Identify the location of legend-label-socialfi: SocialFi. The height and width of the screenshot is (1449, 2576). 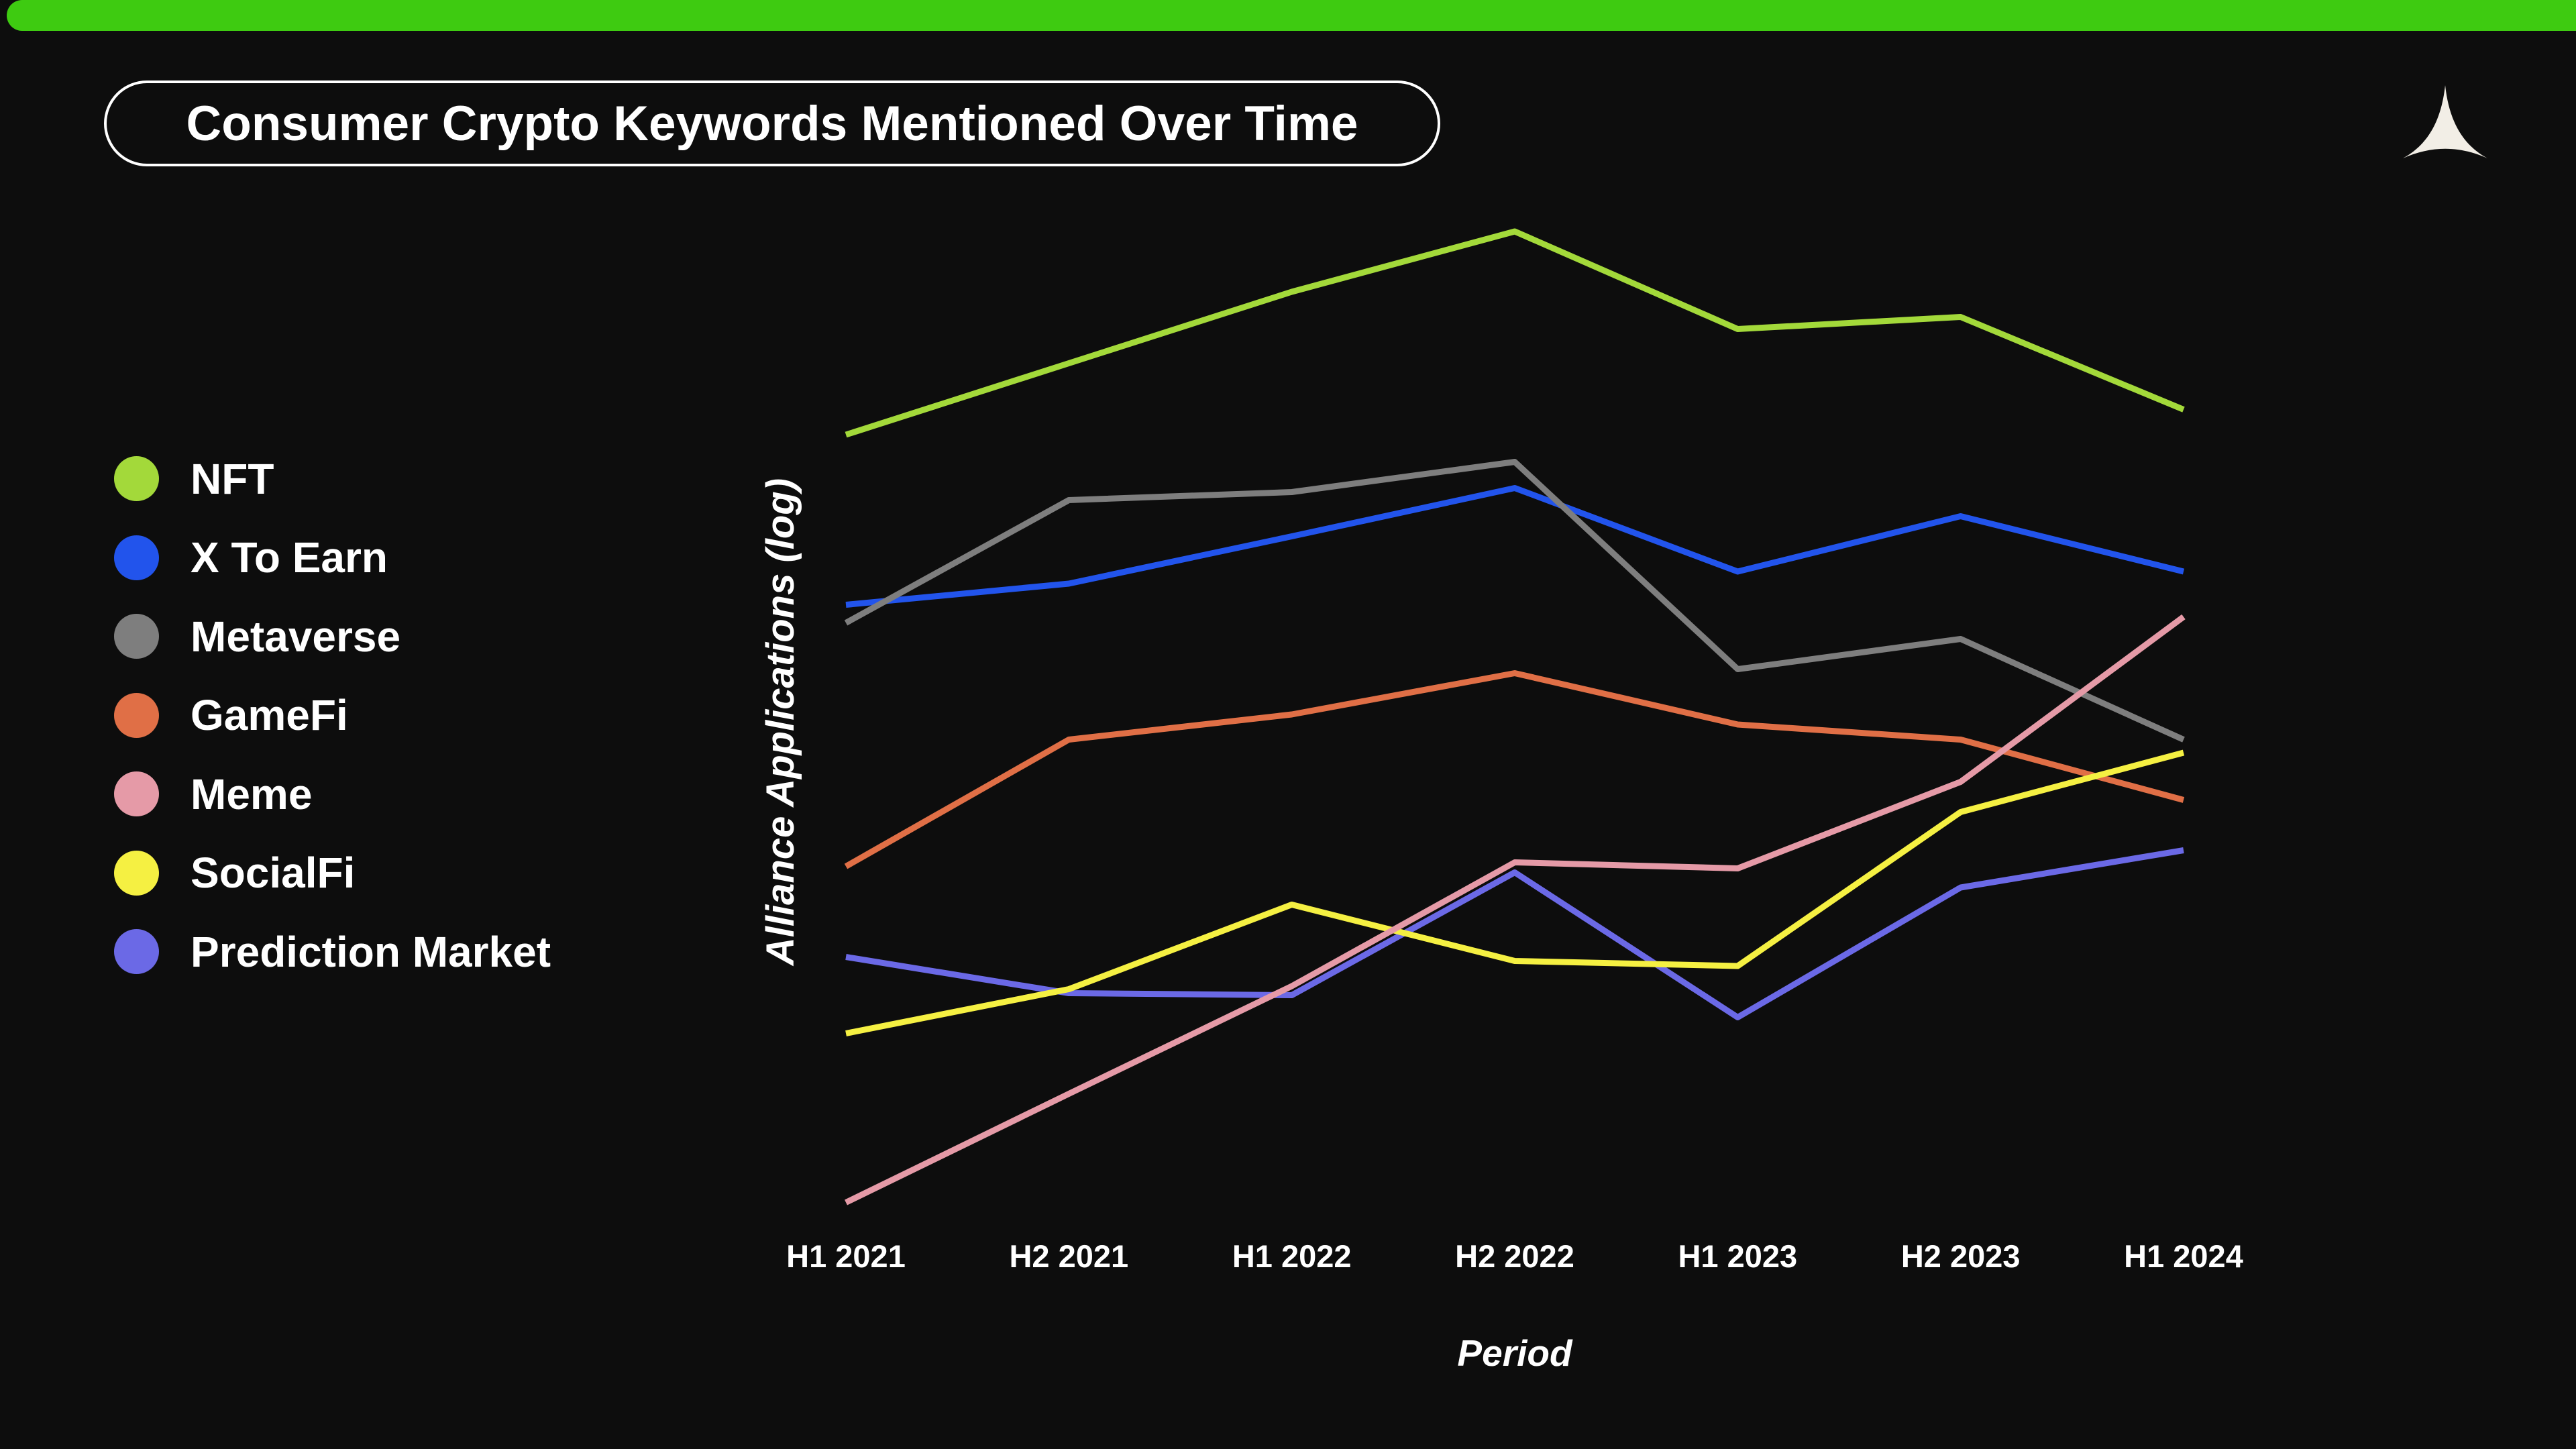
(273, 873).